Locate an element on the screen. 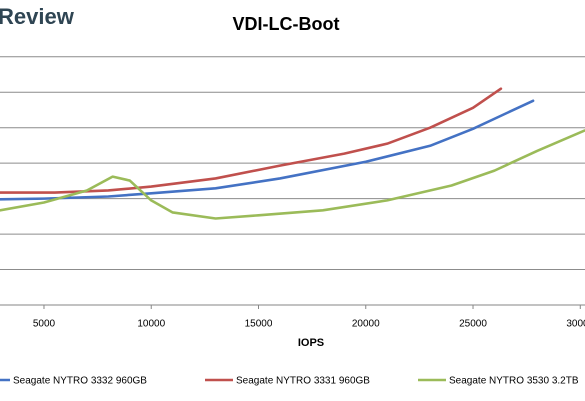  legend-label: Seagate NYTRO 3530 3.2TB is located at coordinates (514, 381).